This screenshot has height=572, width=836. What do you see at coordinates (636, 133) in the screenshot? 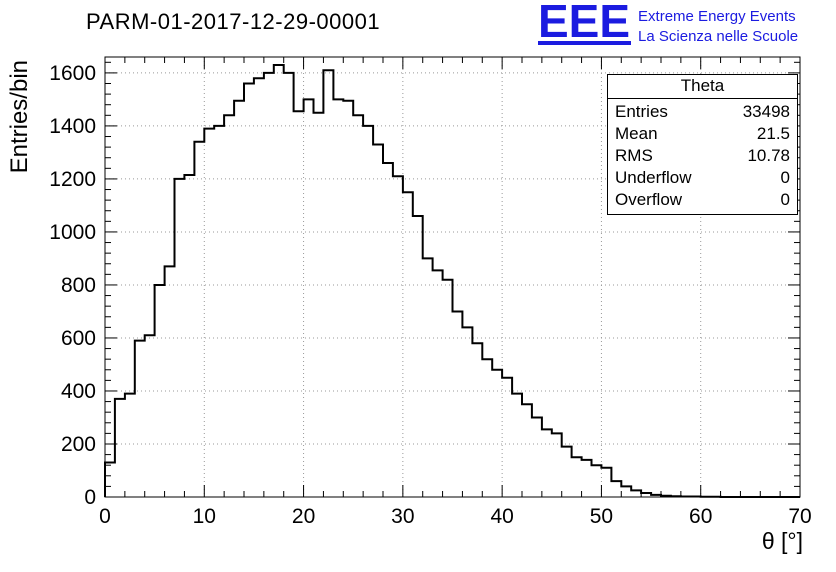
I see `stats-label: Mean` at bounding box center [636, 133].